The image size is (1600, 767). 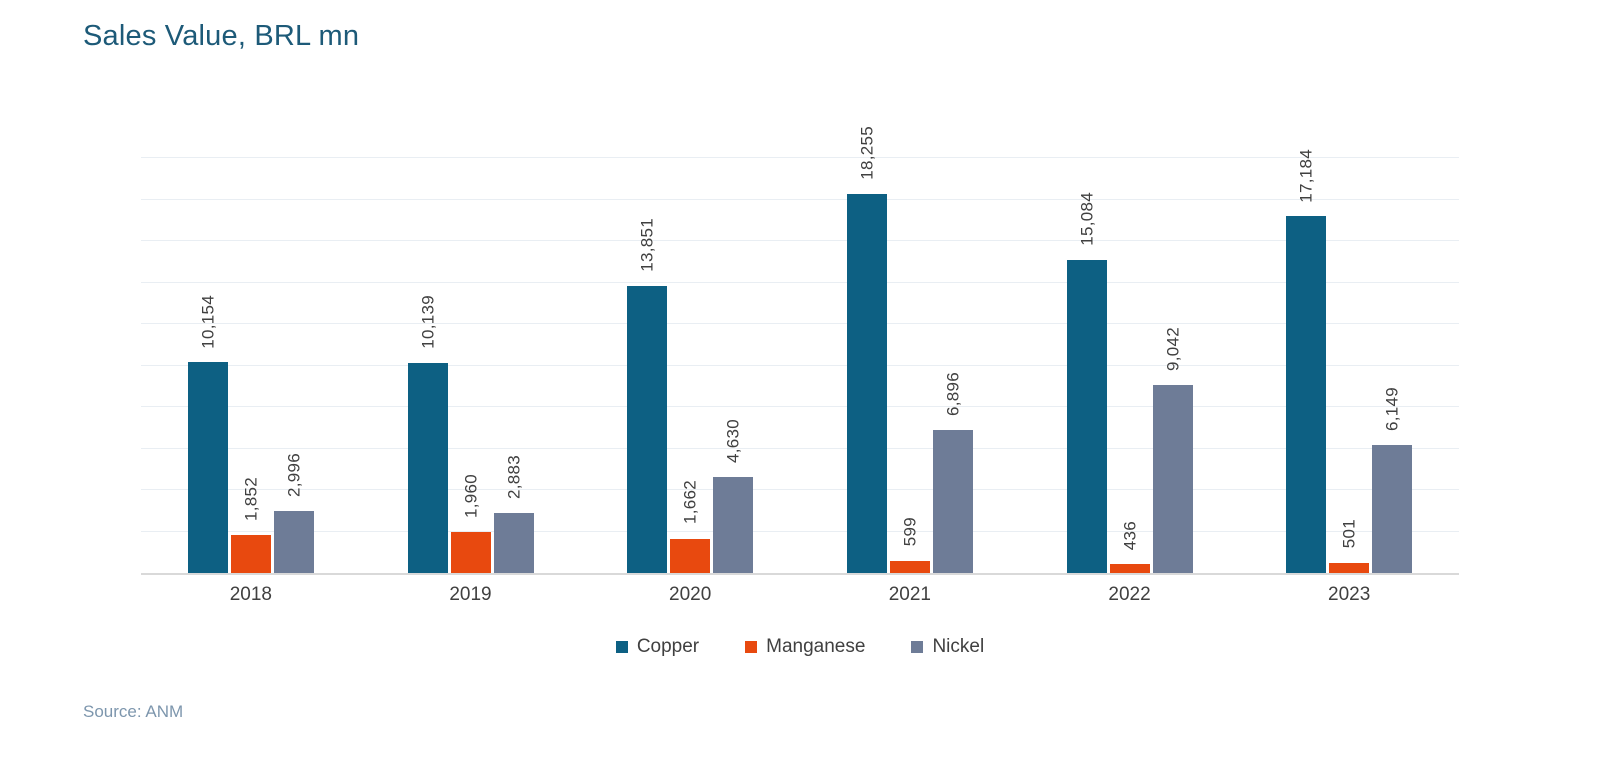 I want to click on bar-group-2020: 13,851 1,662 4,630, so click(x=690, y=365).